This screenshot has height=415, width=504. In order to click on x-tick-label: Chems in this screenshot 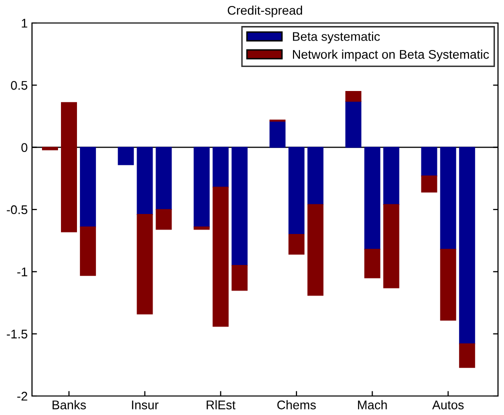, I will do `click(296, 405)`.